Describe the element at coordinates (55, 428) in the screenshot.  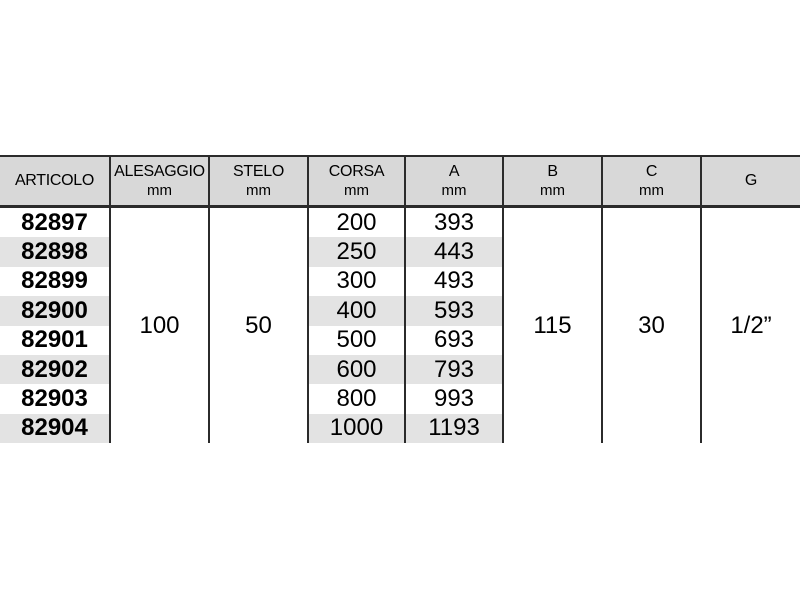
I see `articolo-cell: 82904` at that location.